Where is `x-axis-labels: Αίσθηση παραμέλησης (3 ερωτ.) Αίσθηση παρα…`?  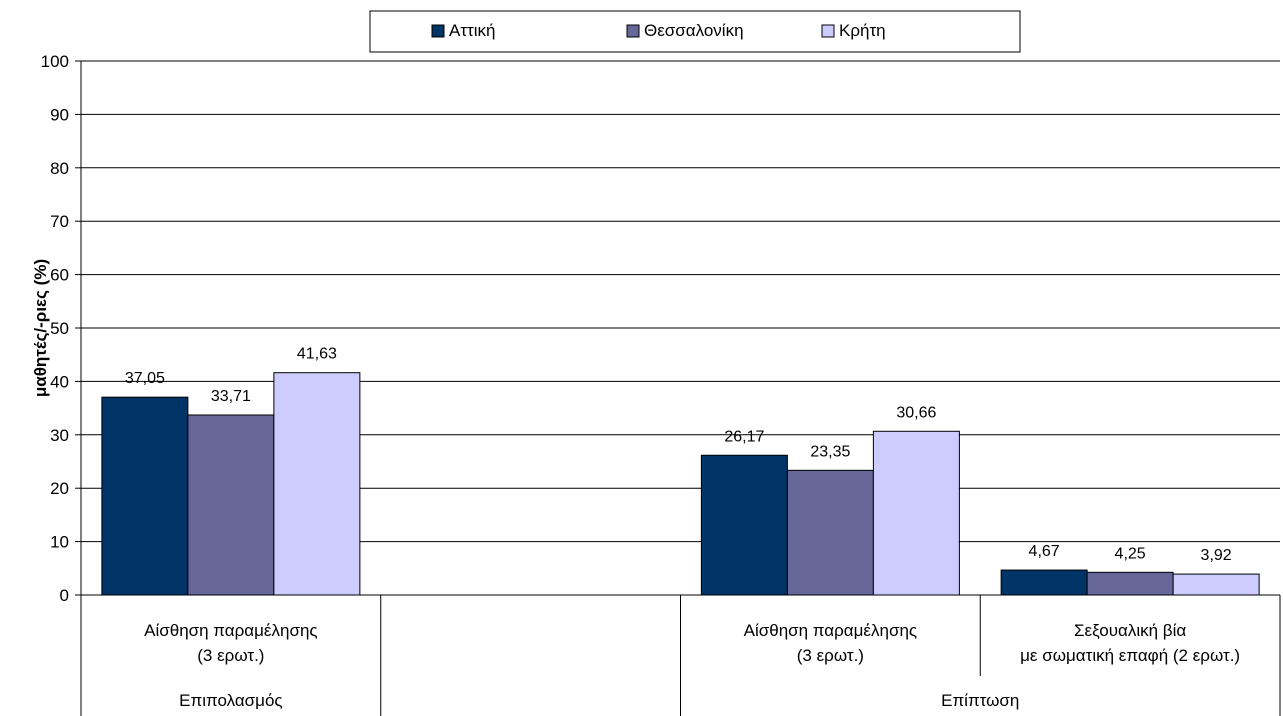 x-axis-labels: Αίσθηση παραμέλησης (3 ερωτ.) Αίσθηση παρα… is located at coordinates (692, 665).